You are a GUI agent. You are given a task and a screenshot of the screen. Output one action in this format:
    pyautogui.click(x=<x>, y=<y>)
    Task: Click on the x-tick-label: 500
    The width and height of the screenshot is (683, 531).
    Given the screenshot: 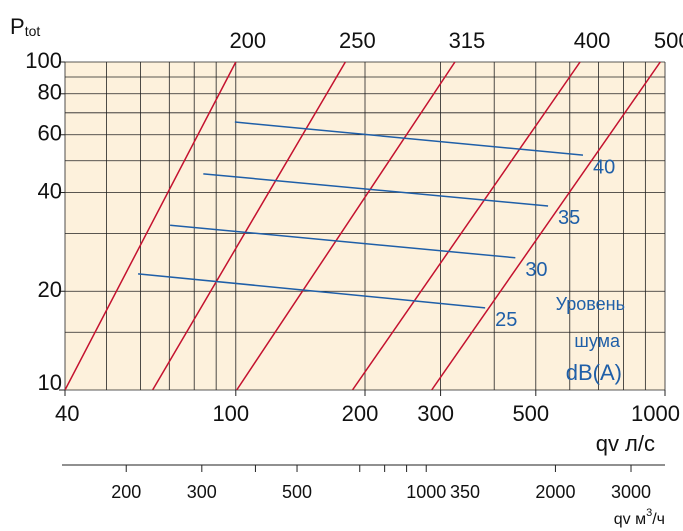 What is the action you would take?
    pyautogui.click(x=530, y=413)
    